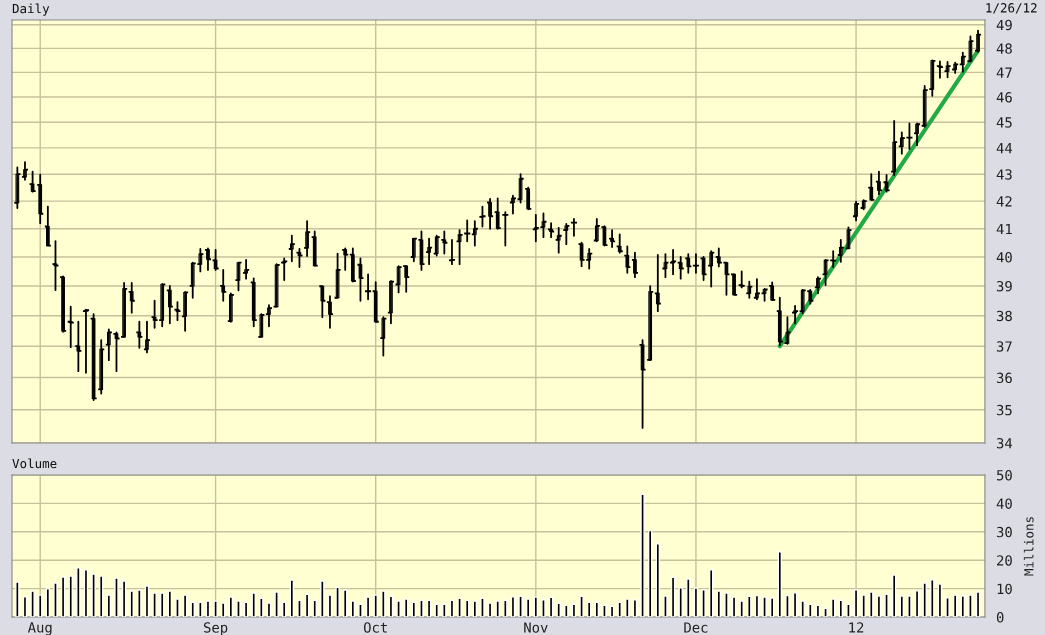 This screenshot has height=635, width=1045. What do you see at coordinates (536, 627) in the screenshot?
I see `x-tick-label: Nov` at bounding box center [536, 627].